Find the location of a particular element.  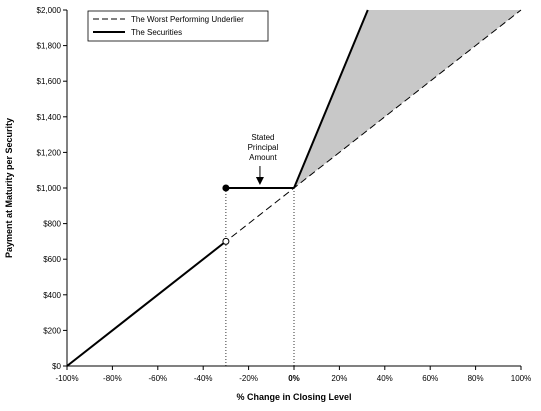

y-tick-label: $1,200 is located at coordinates (49, 152).